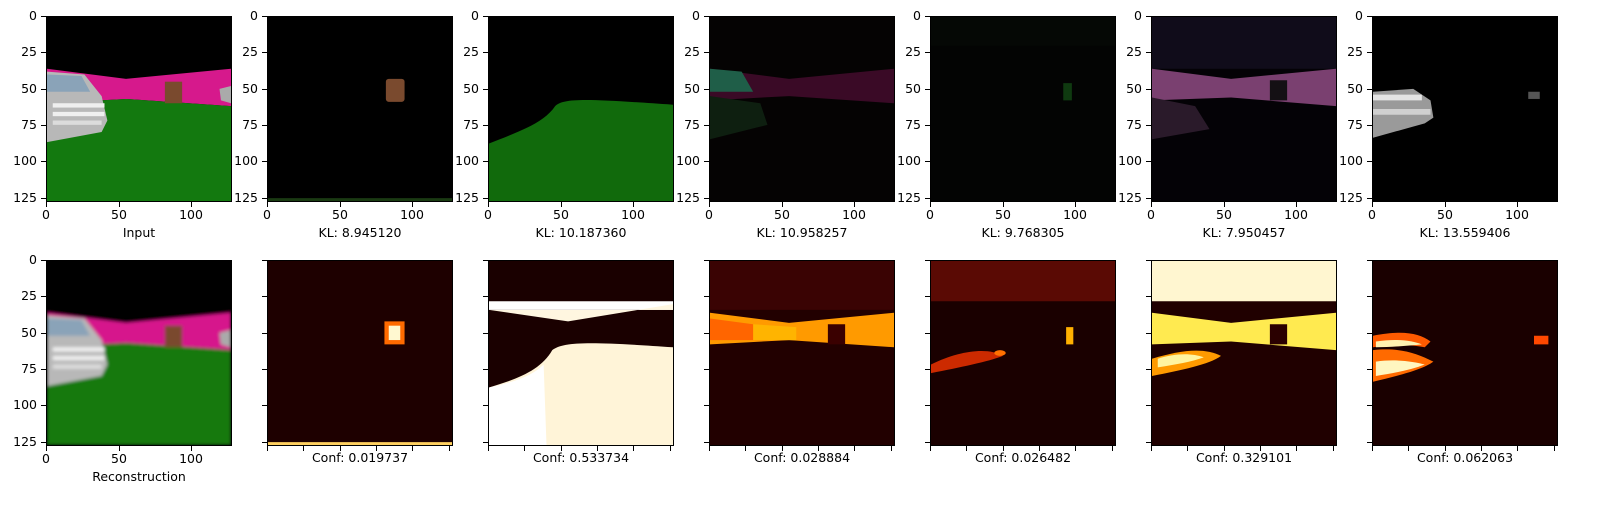  Describe the element at coordinates (802, 457) in the screenshot. I see `confidence-caption: Conf: 0.028884` at that location.